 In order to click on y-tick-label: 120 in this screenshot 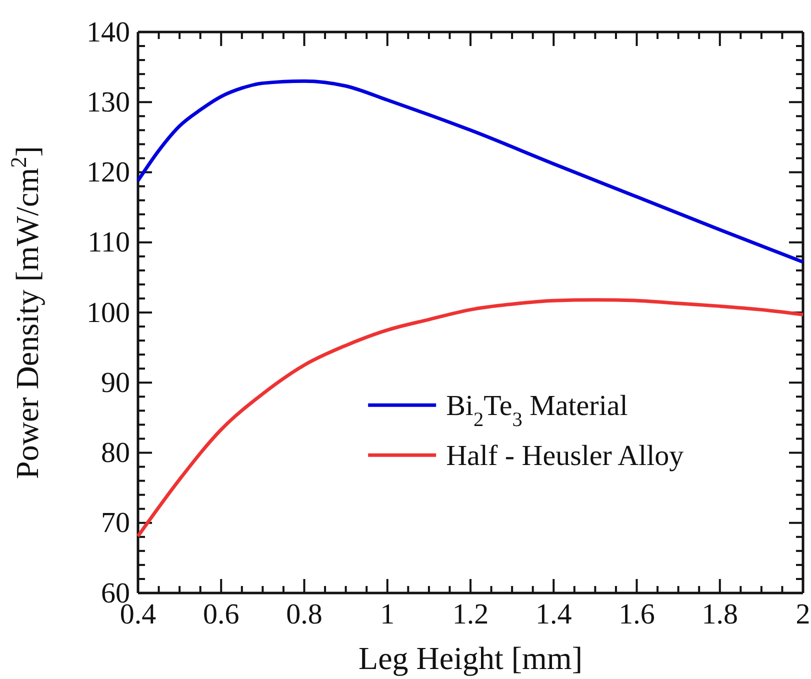, I will do `click(108, 172)`.